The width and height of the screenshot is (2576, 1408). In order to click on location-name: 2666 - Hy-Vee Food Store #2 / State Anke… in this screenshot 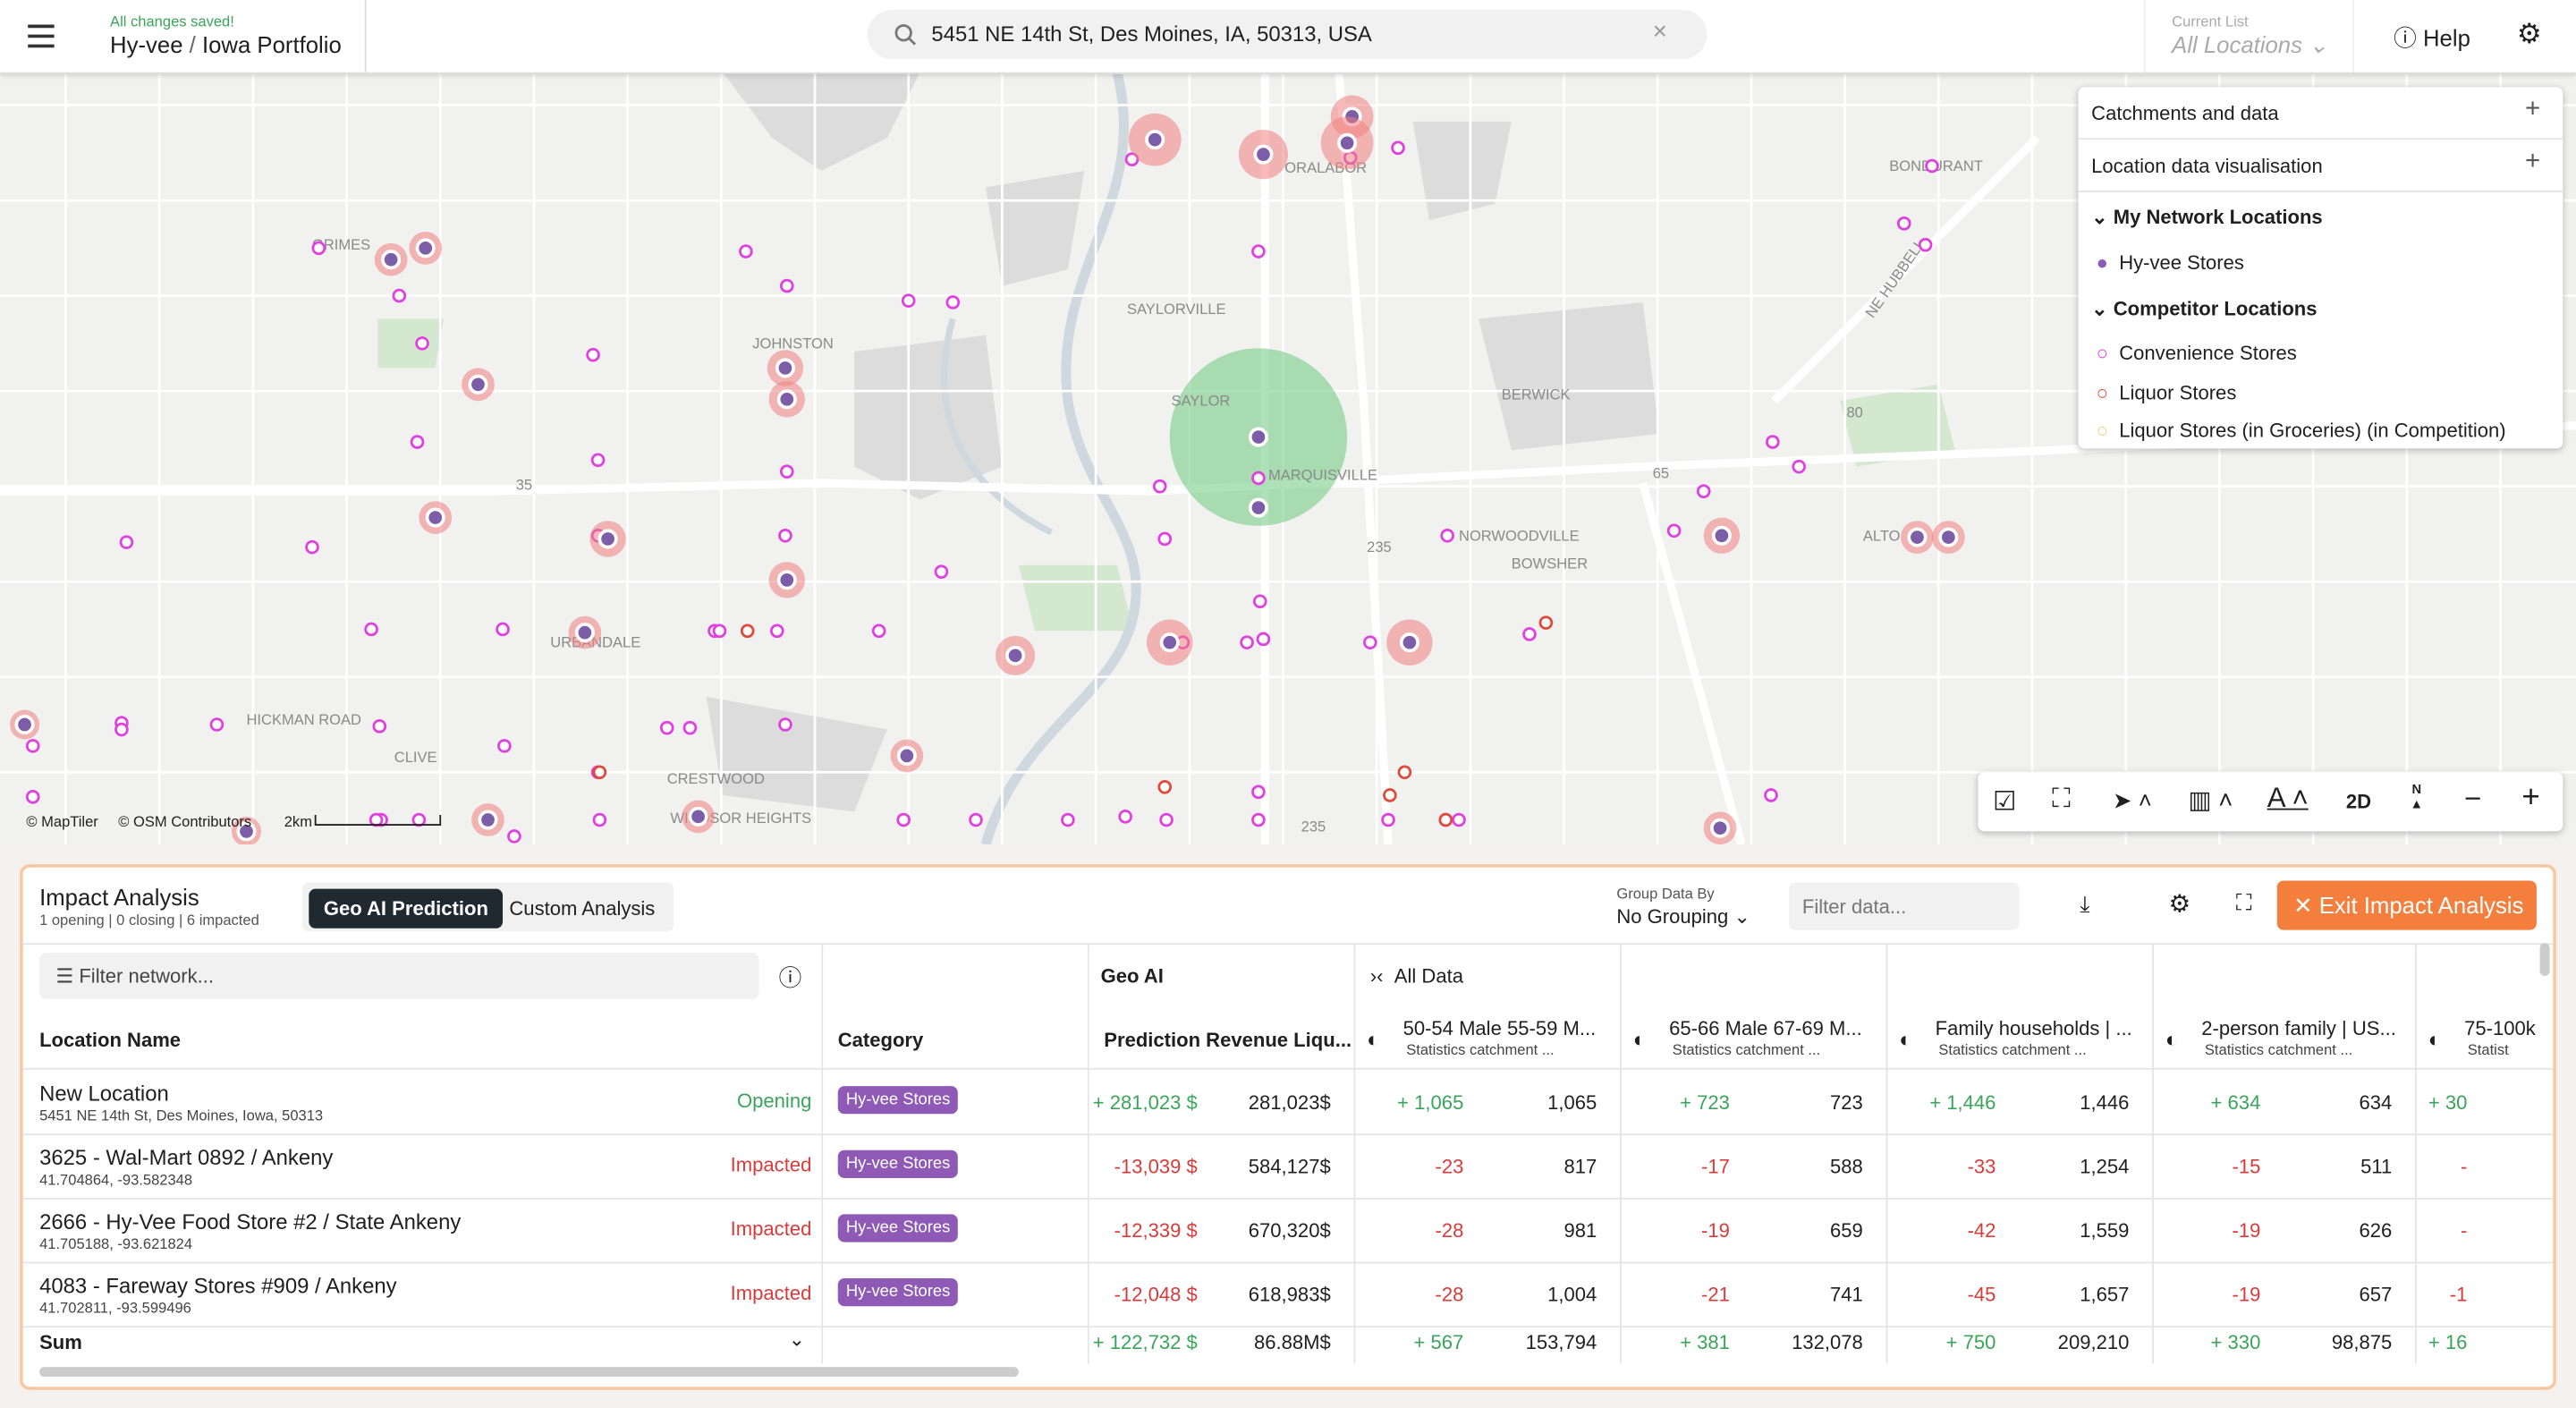, I will do `click(250, 1222)`.